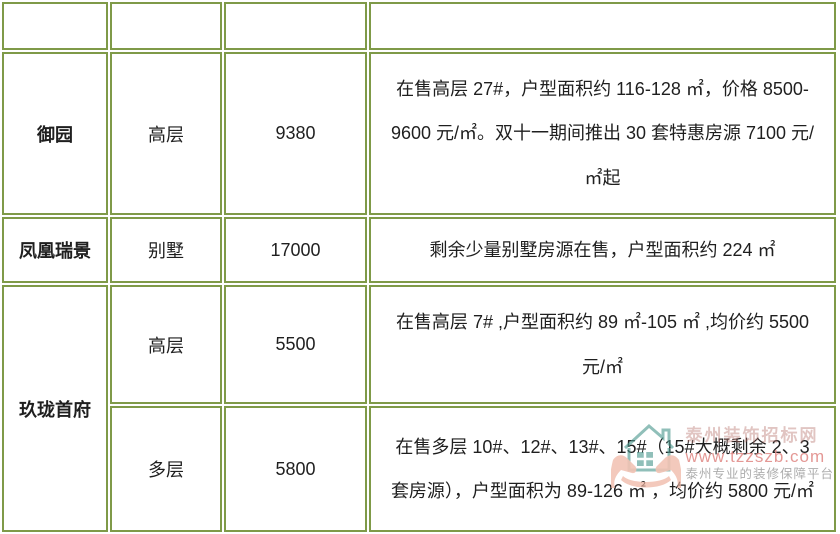 Image resolution: width=840 pixels, height=534 pixels. What do you see at coordinates (602, 26) in the screenshot?
I see `header-latest-news: 最新动态` at bounding box center [602, 26].